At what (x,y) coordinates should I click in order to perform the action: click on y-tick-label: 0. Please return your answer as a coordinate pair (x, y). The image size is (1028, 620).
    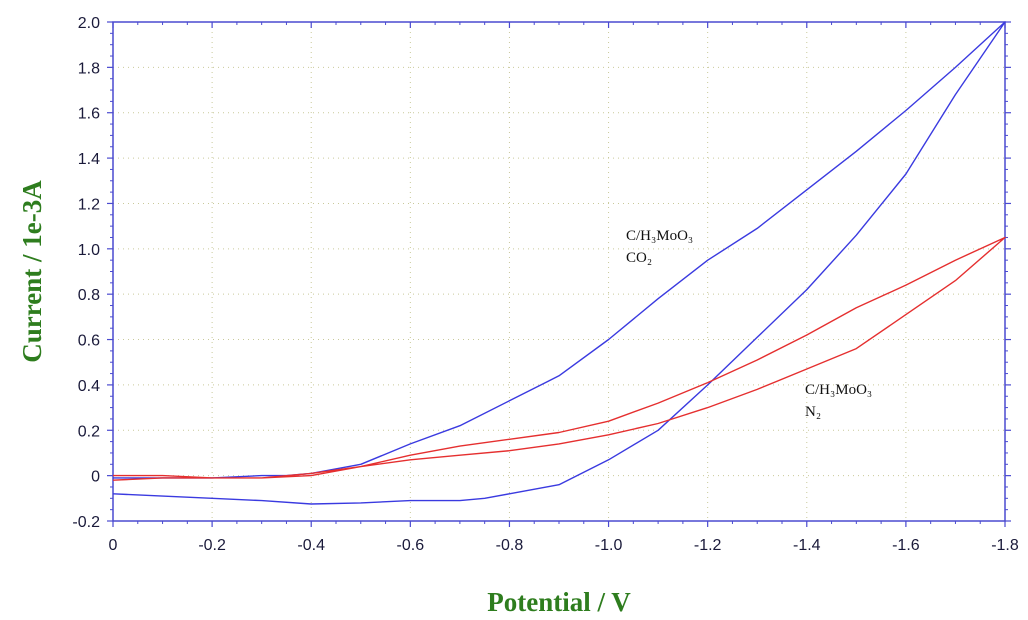
    Looking at the image, I should click on (95, 477).